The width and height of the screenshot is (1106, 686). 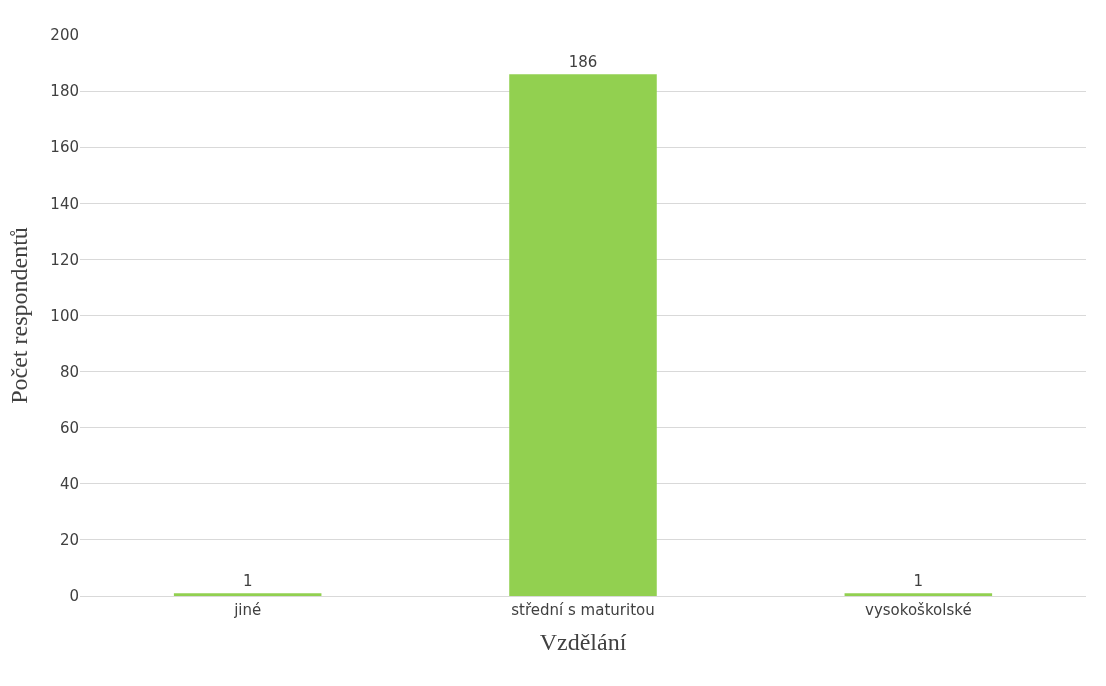 I want to click on y-tick-label: 40, so click(x=69, y=484).